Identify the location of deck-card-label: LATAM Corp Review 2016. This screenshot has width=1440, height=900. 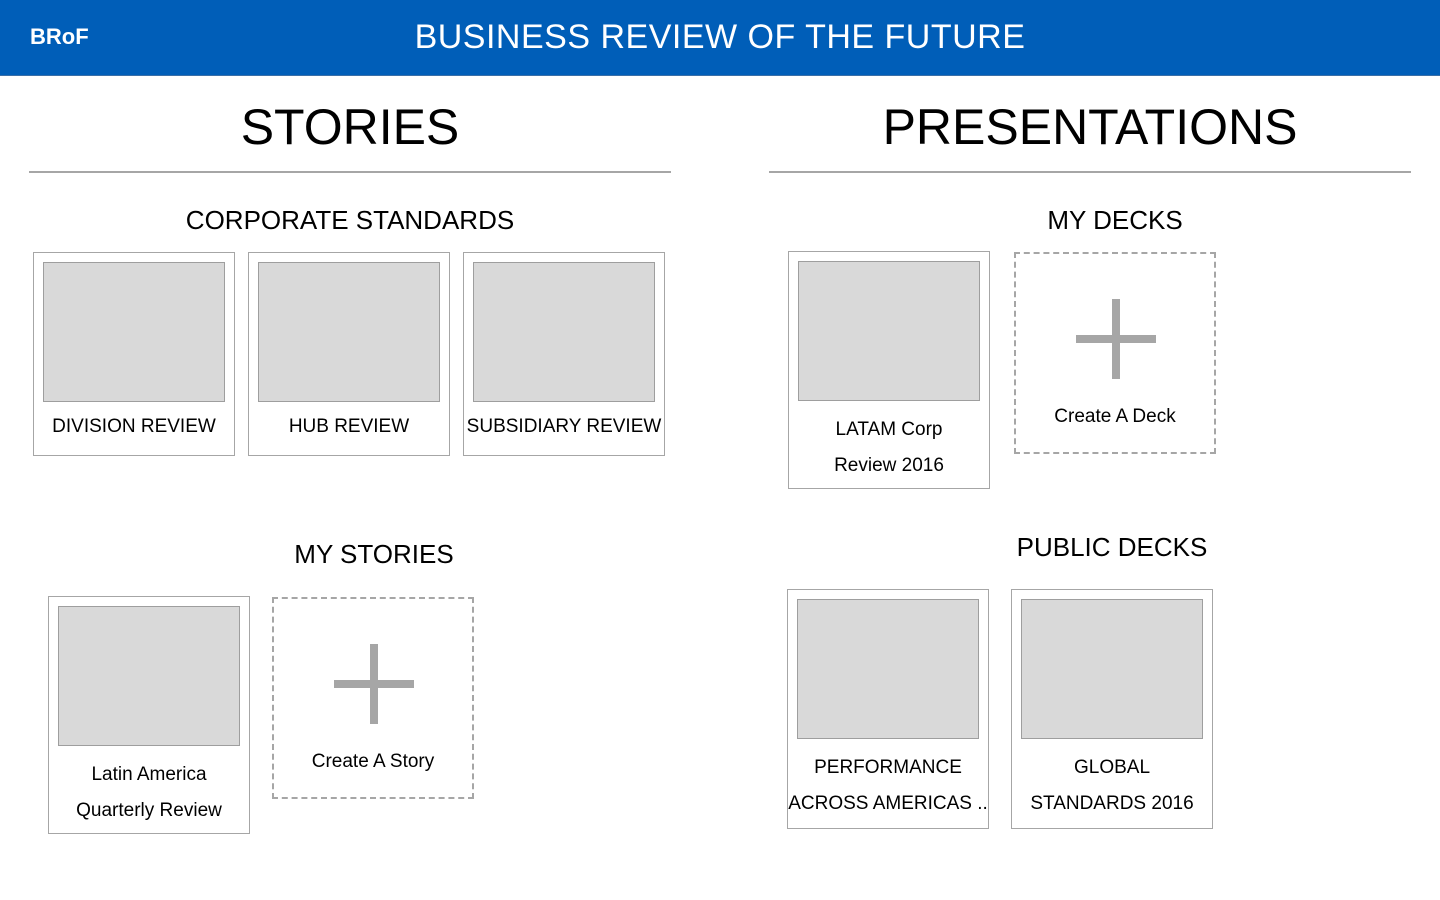
(889, 447).